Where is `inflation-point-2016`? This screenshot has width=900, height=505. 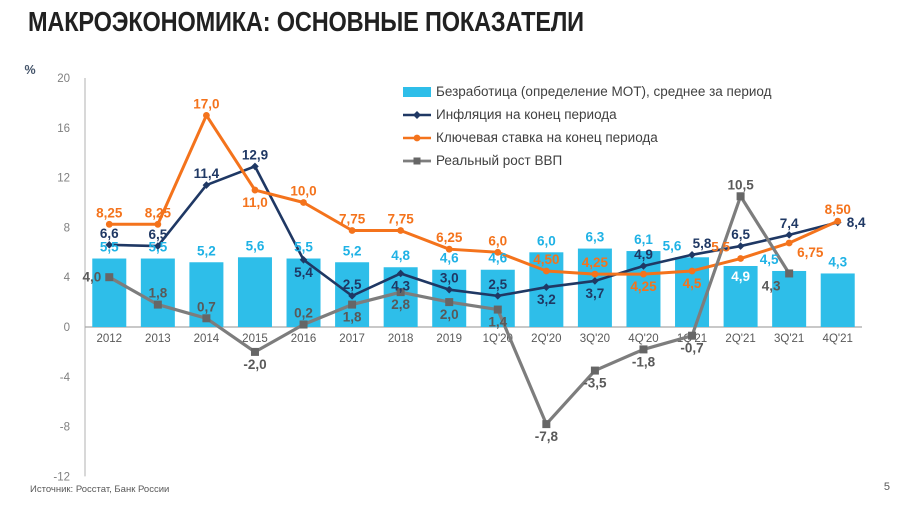
inflation-point-2016 is located at coordinates (303, 259).